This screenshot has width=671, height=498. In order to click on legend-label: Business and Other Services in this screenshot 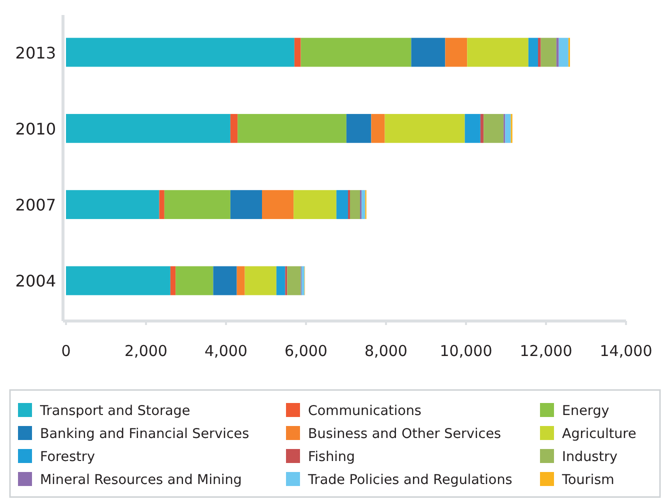, I will do `click(405, 434)`.